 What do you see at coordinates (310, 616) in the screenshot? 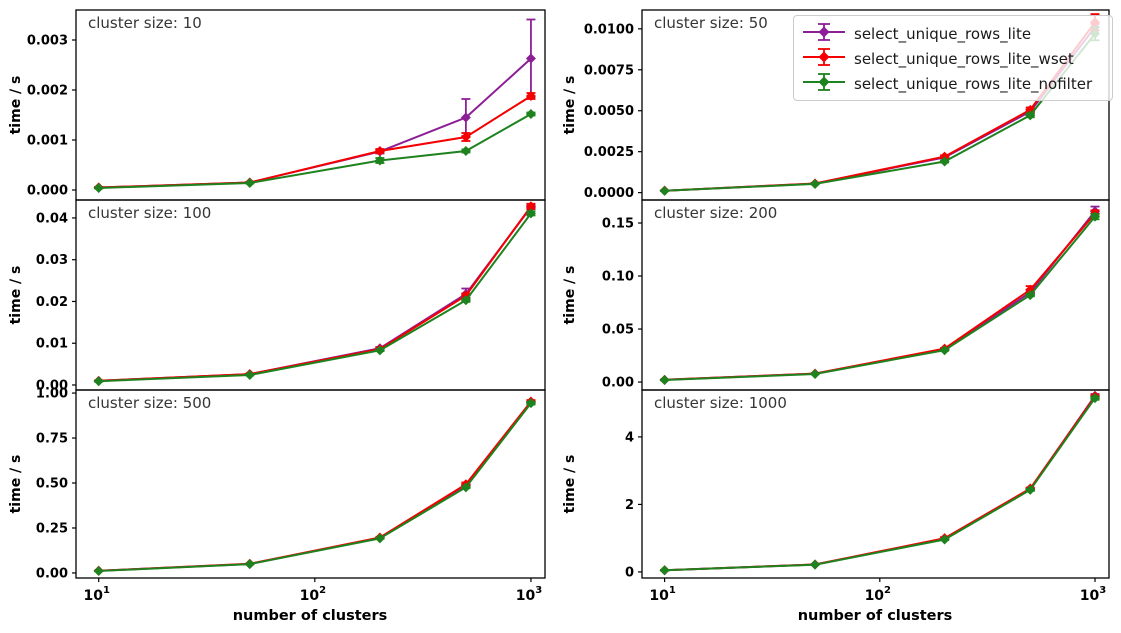
I see `x-axis-label: number of clusters` at bounding box center [310, 616].